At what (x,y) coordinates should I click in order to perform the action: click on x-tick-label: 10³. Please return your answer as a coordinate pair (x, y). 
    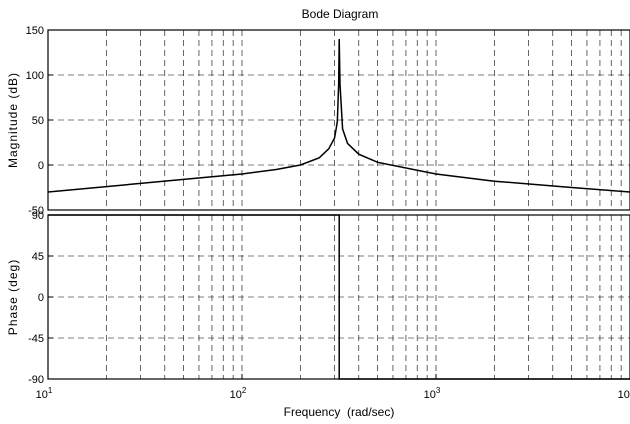
    Looking at the image, I should click on (432, 393).